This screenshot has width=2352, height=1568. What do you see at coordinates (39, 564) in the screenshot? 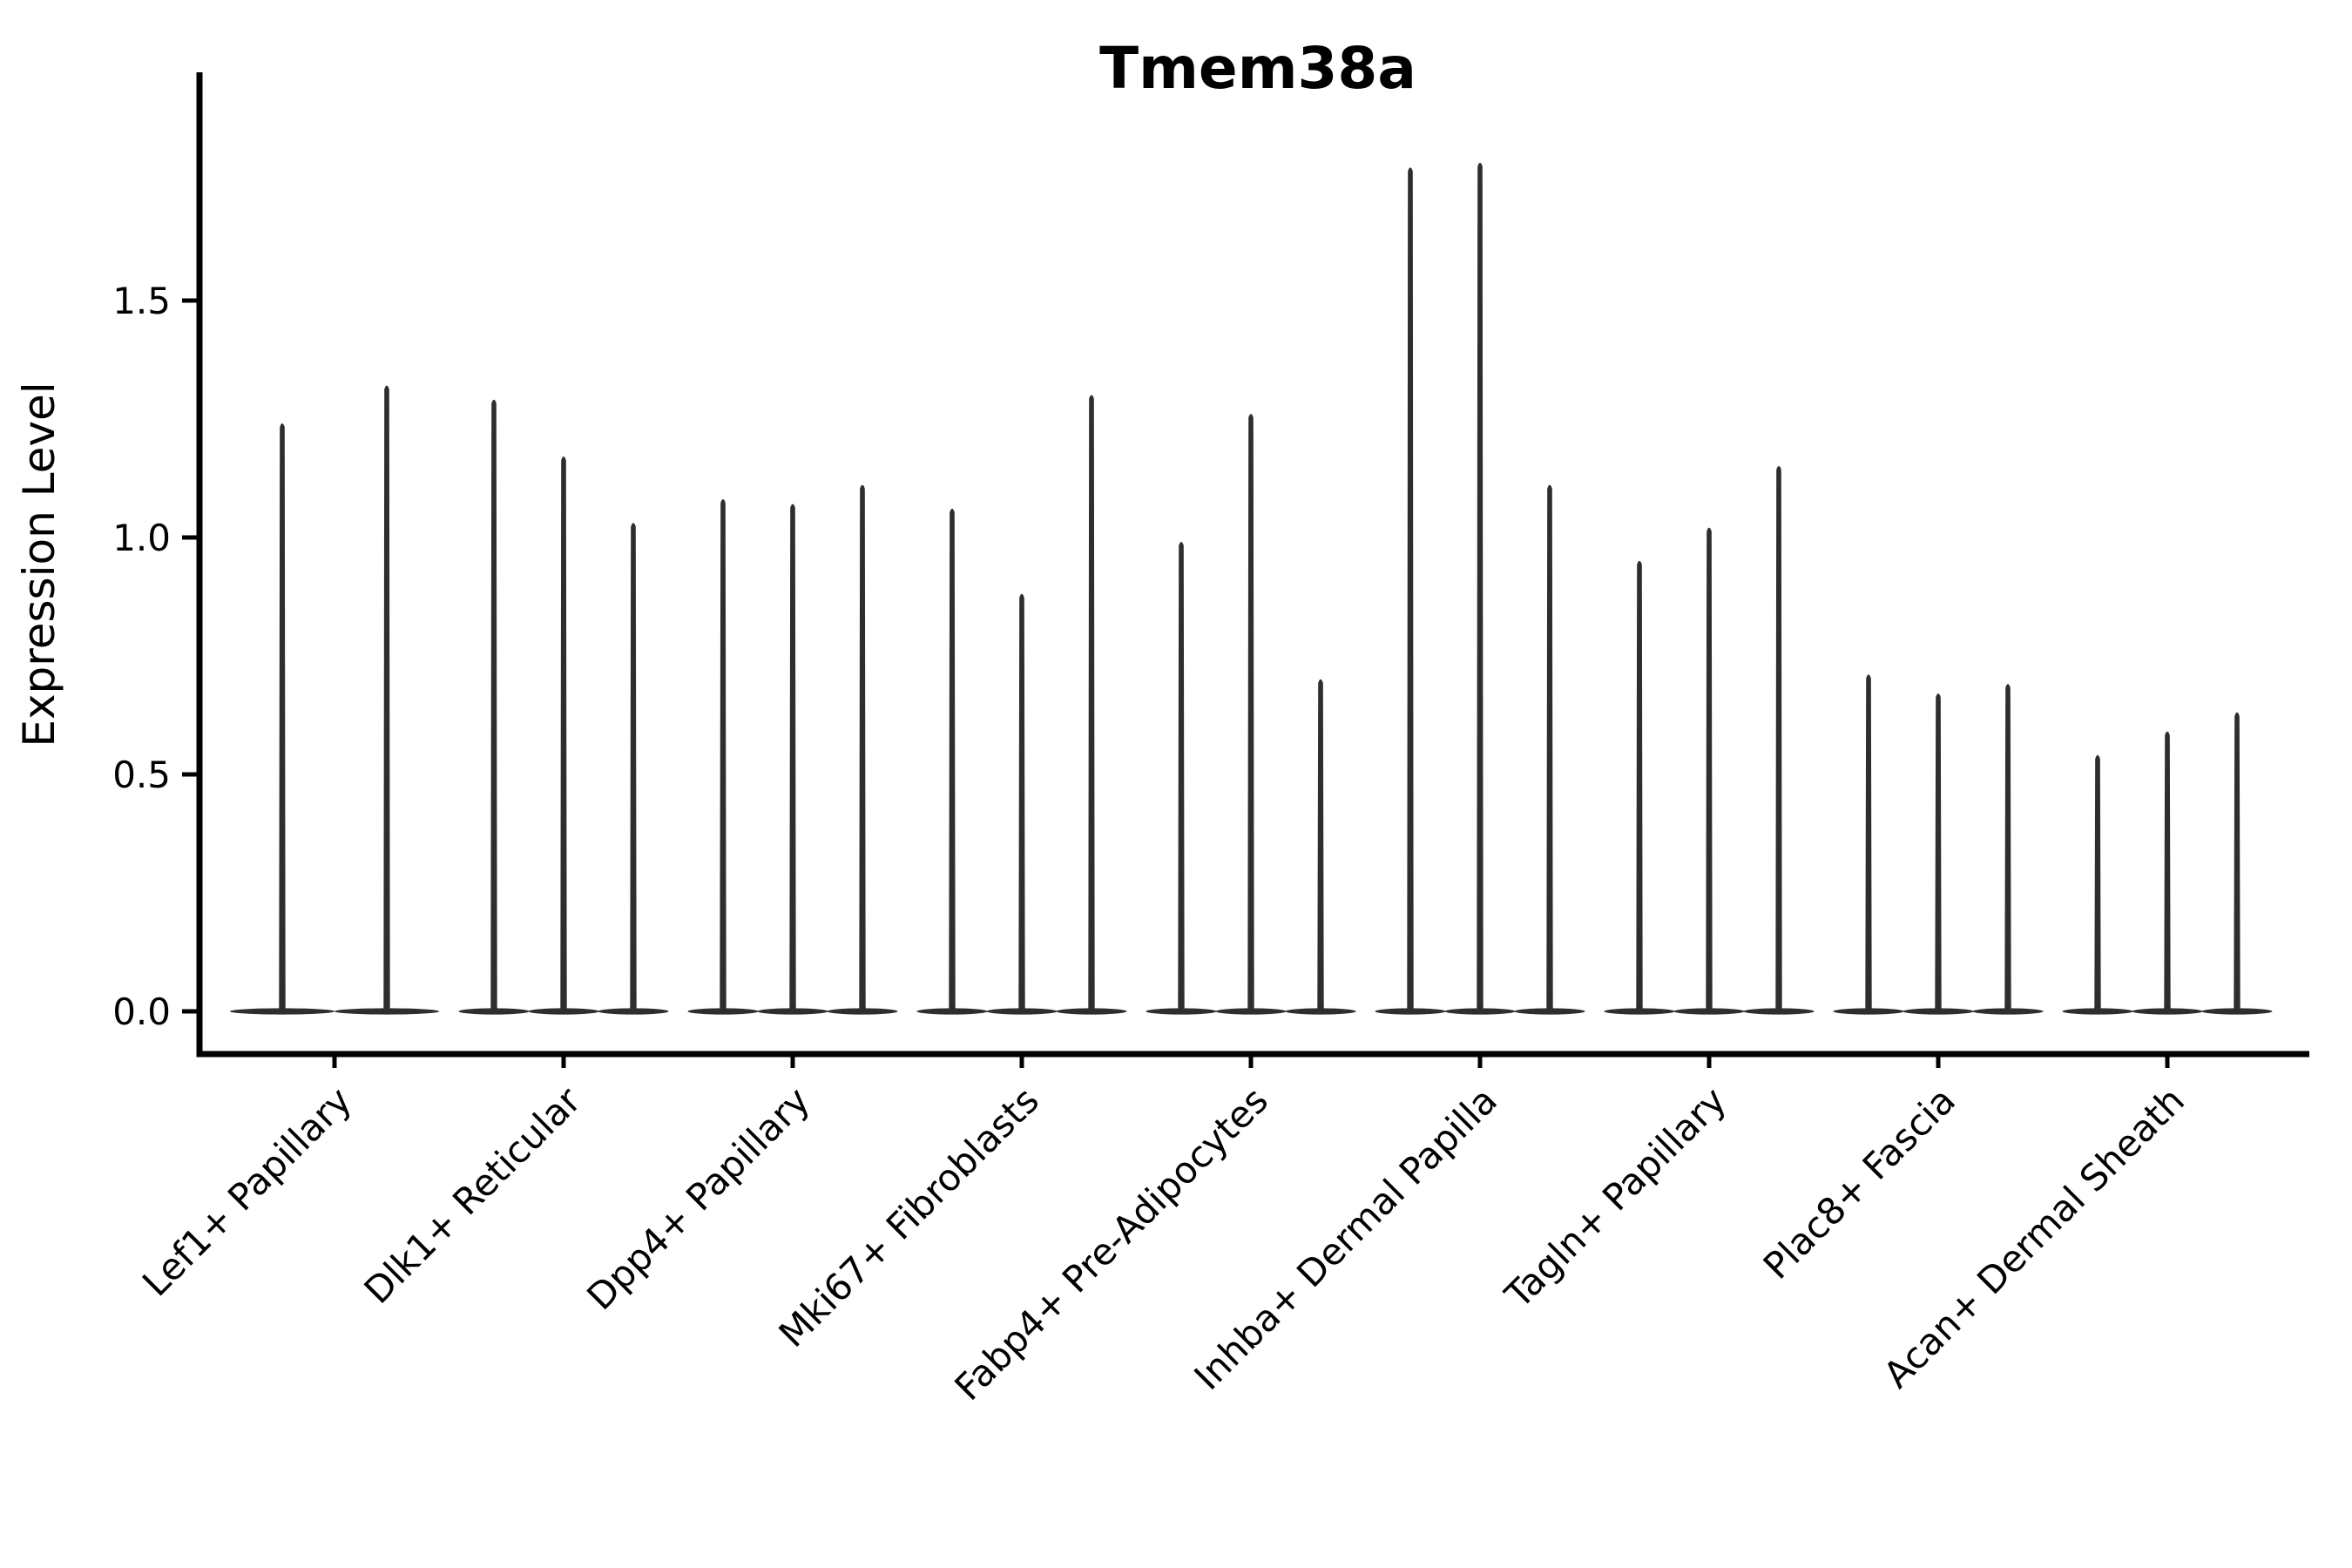
I see `y-axis-label: Expression Level` at bounding box center [39, 564].